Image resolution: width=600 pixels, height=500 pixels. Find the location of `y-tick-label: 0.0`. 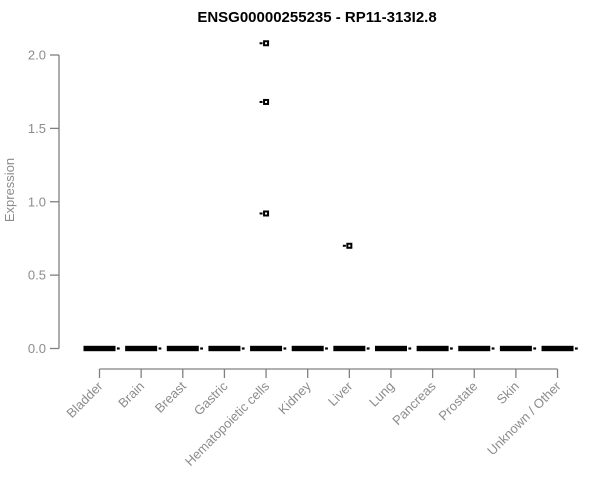

y-tick-label: 0.0 is located at coordinates (37, 348).